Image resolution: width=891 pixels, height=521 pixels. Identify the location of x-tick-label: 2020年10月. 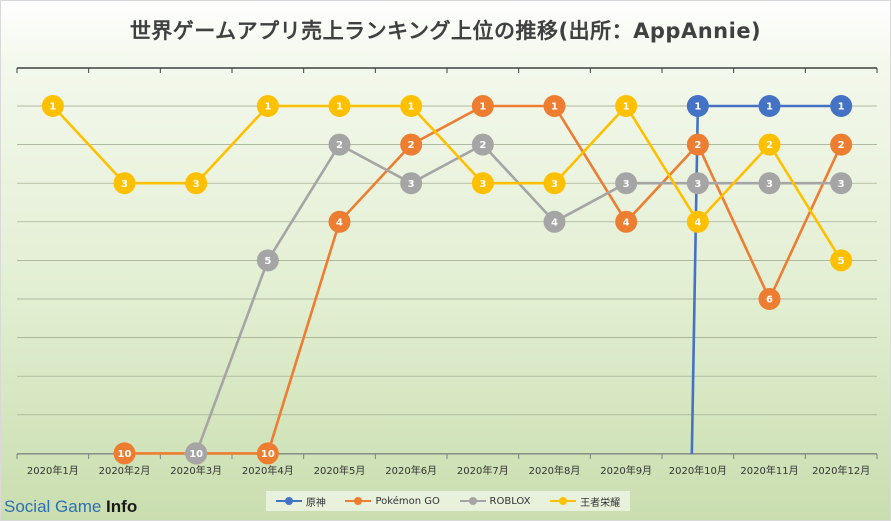
(698, 470).